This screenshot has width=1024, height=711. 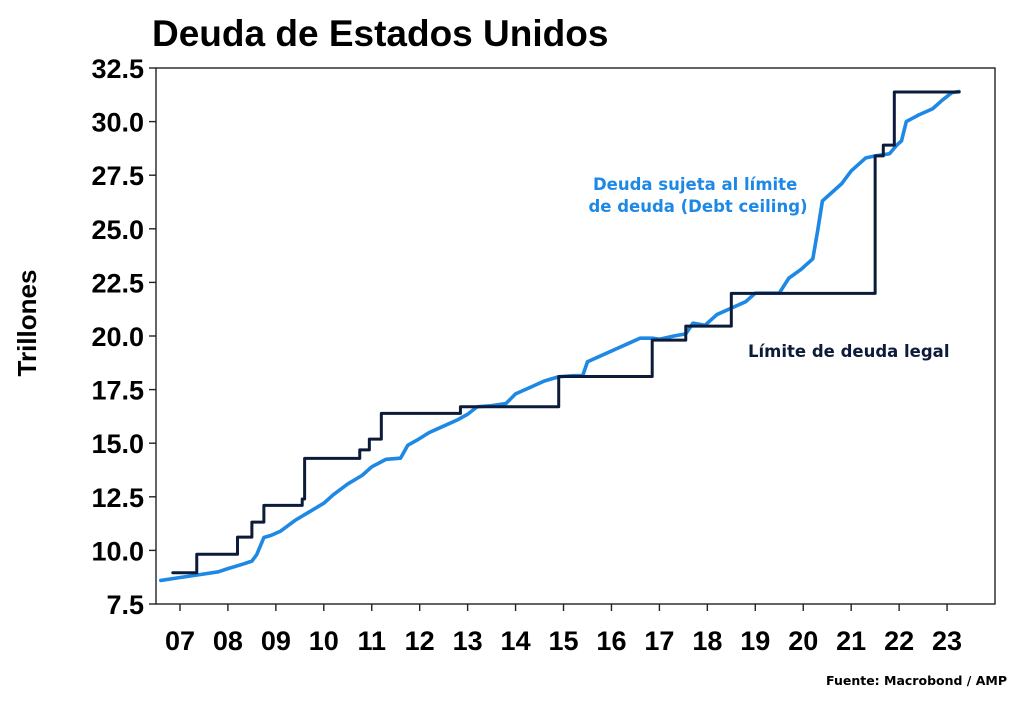 What do you see at coordinates (947, 641) in the screenshot?
I see `x-tick-label: 23` at bounding box center [947, 641].